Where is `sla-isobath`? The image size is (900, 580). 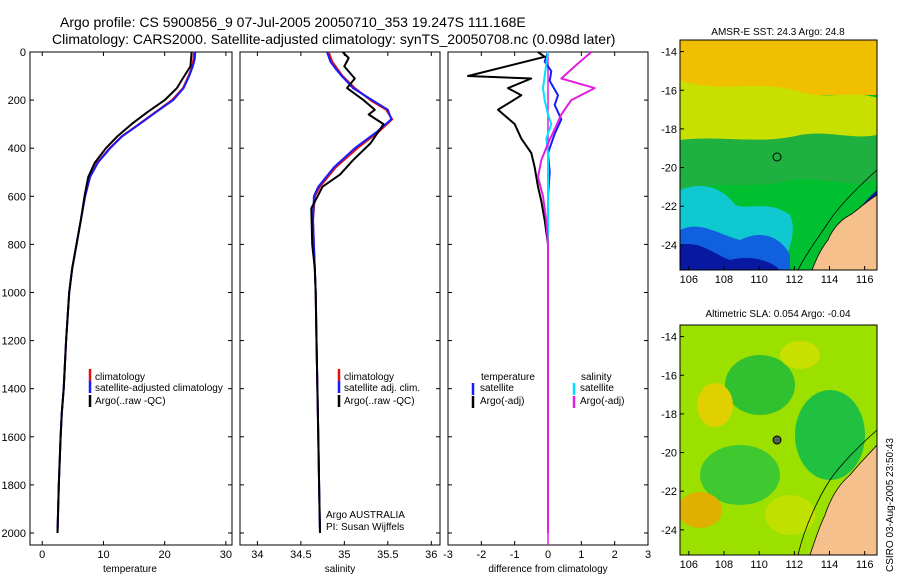 sla-isobath is located at coordinates (837, 492).